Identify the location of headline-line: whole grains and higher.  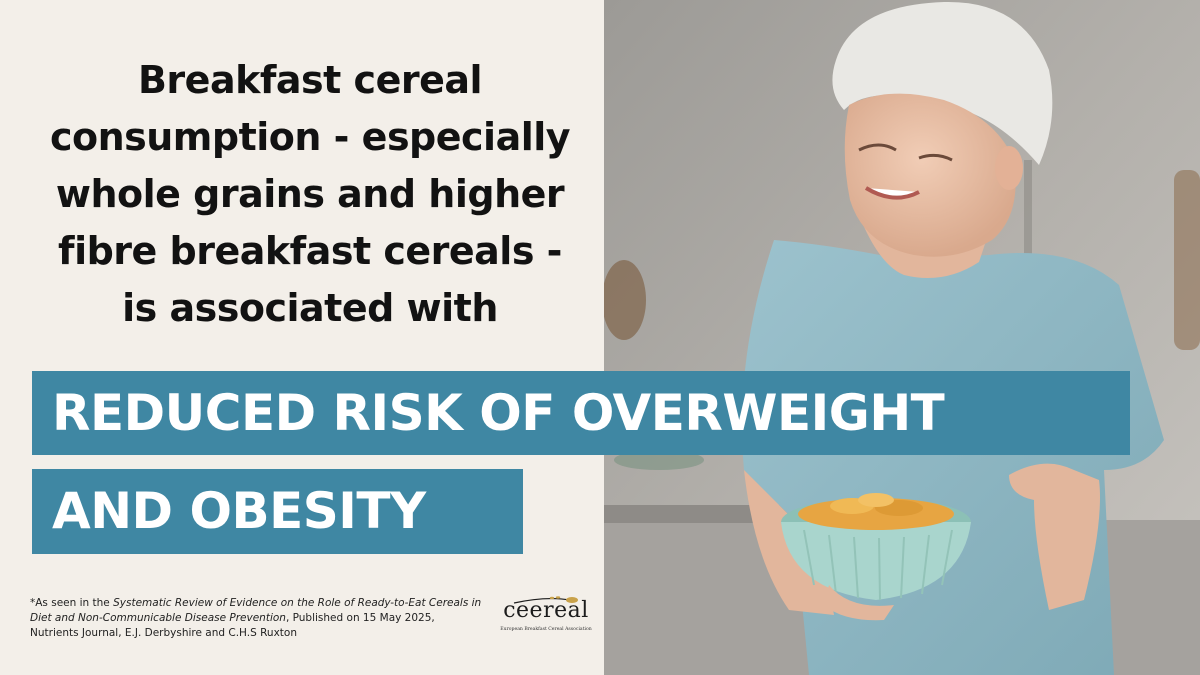
(310, 194).